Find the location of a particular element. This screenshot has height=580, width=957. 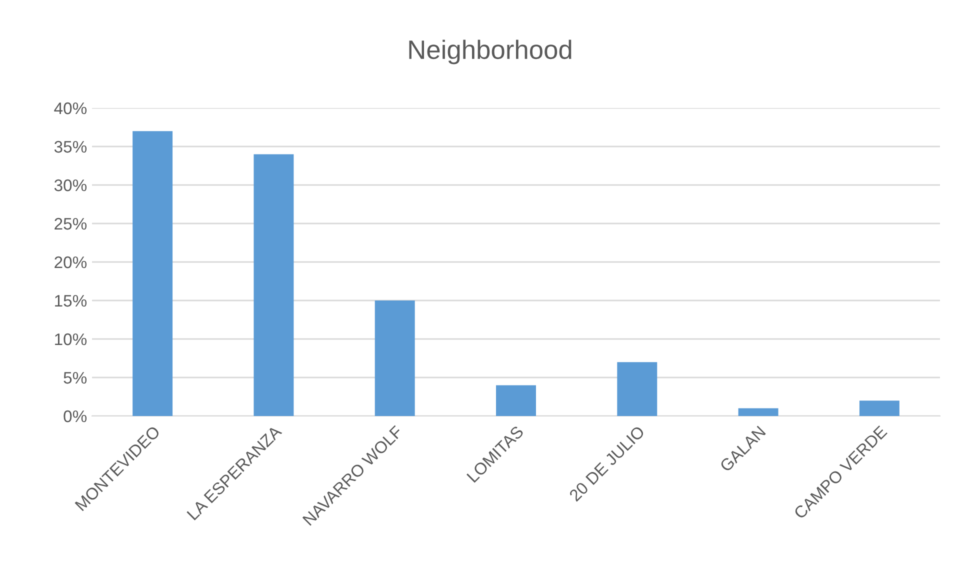

y-tick-label: 30% is located at coordinates (70, 185).